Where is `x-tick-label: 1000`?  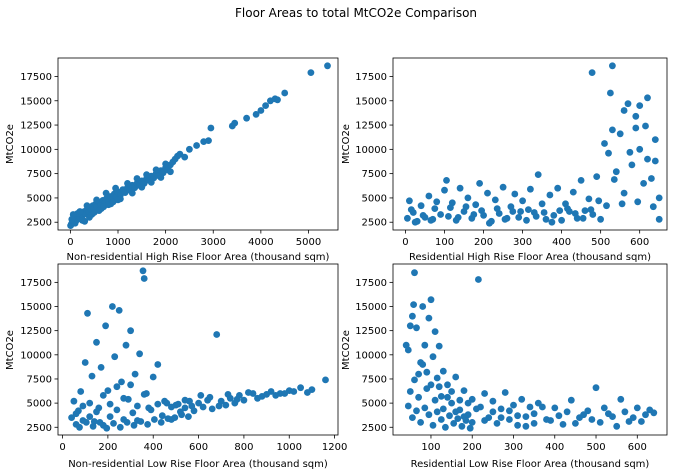
x-tick-label: 1000 is located at coordinates (289, 447).